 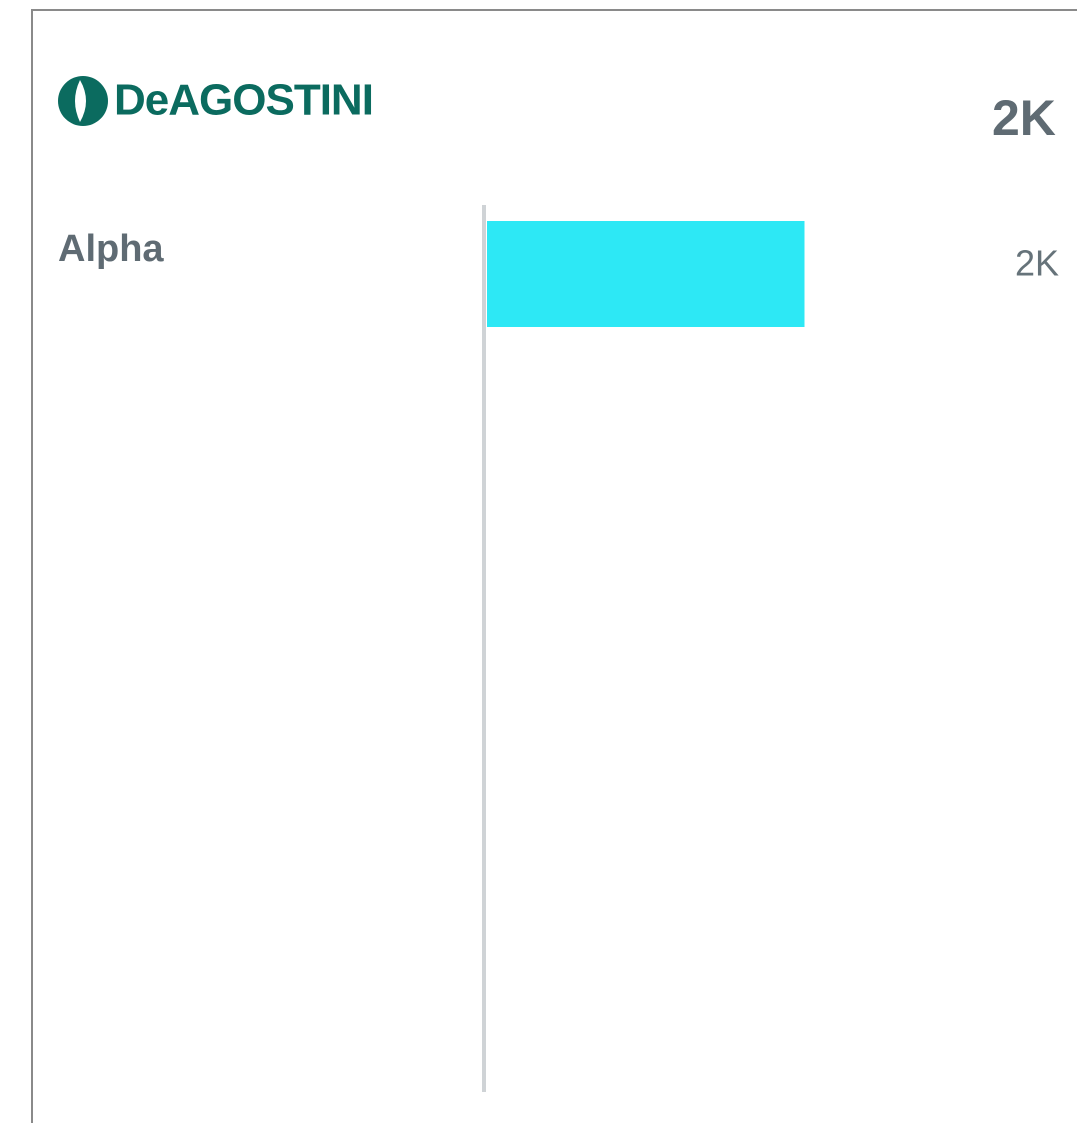 What do you see at coordinates (646, 274) in the screenshot?
I see `bar` at bounding box center [646, 274].